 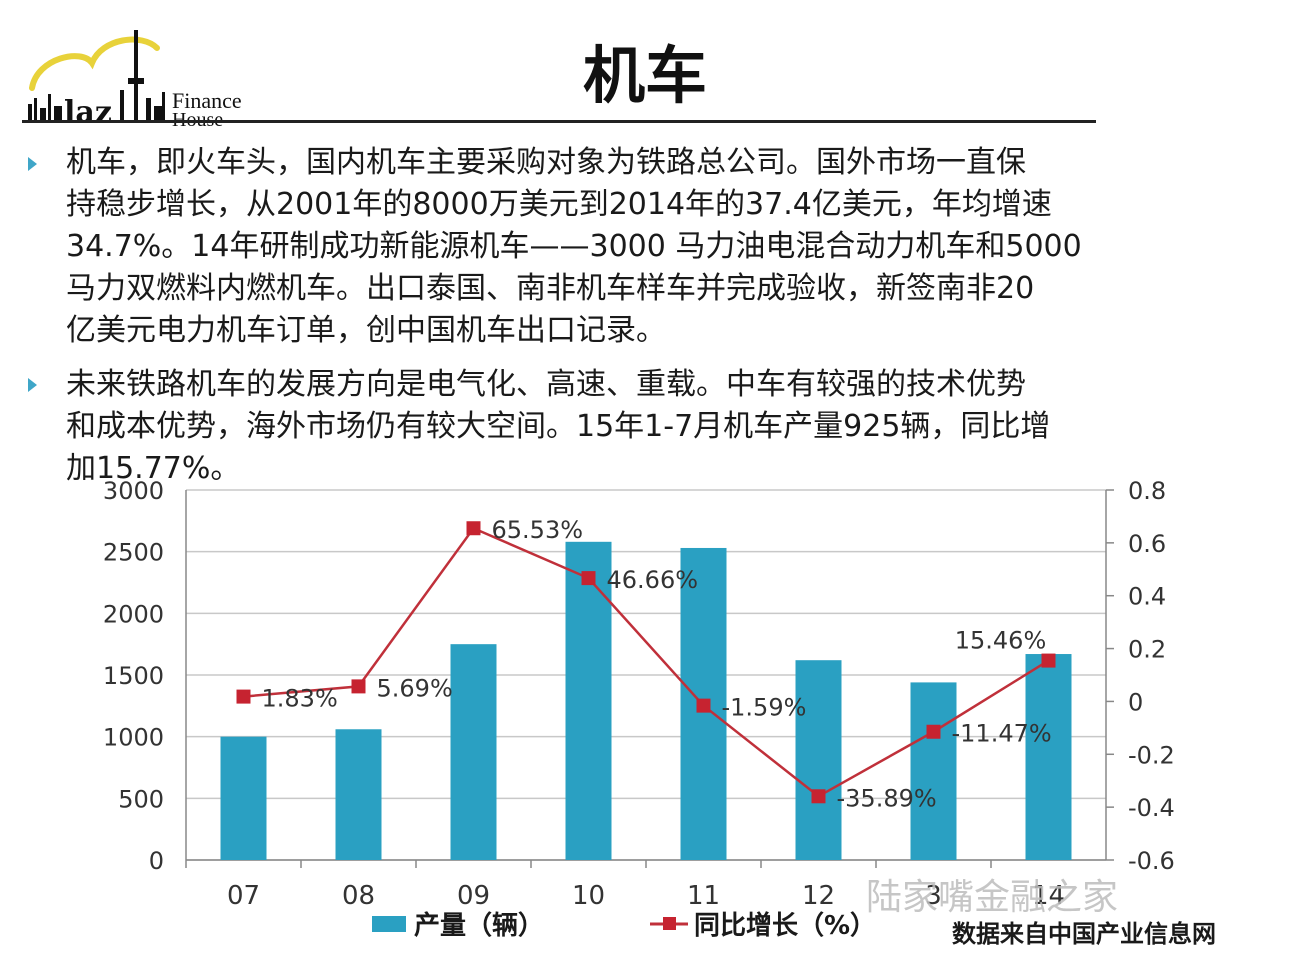 I want to click on bullet-1-line-1: 机车，即火车头，国内机车主要采购对象为铁路总公司。国外市场一直保, so click(x=546, y=162).